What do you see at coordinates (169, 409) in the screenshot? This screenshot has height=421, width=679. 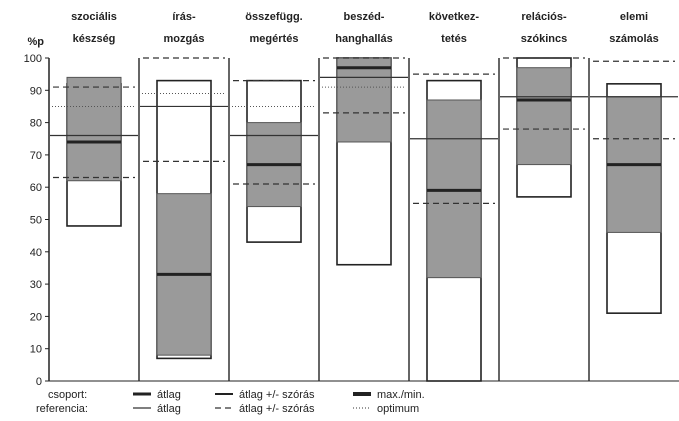 I see `legend-reference-item-0: átlag` at bounding box center [169, 409].